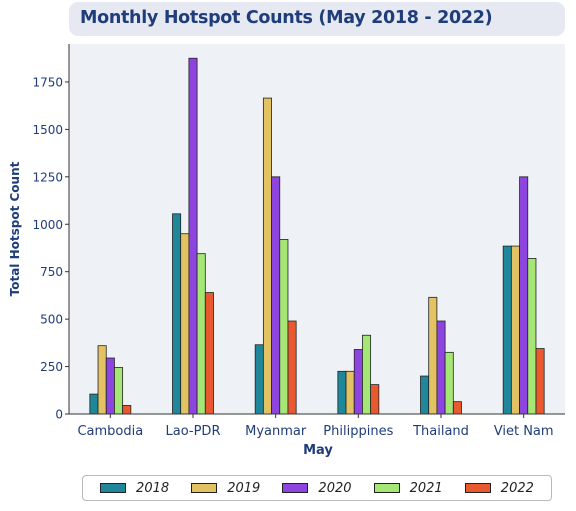 Image resolution: width=576 pixels, height=511 pixels. Describe the element at coordinates (318, 450) in the screenshot. I see `x-axis-label: May` at that location.